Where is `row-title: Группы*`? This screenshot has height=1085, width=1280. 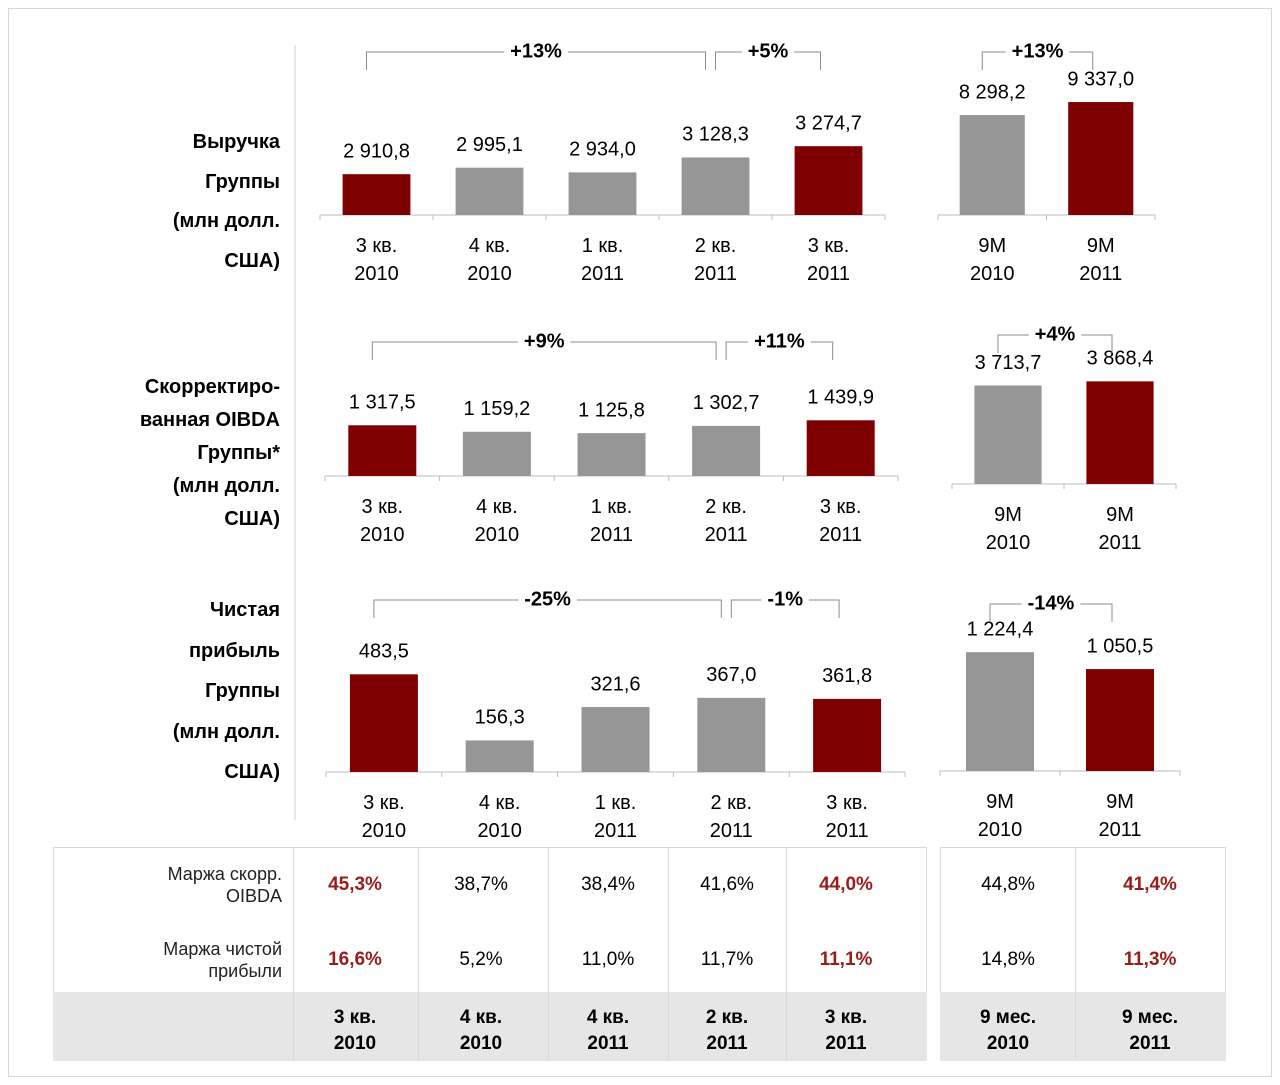
row-title: Группы* is located at coordinates (238, 453).